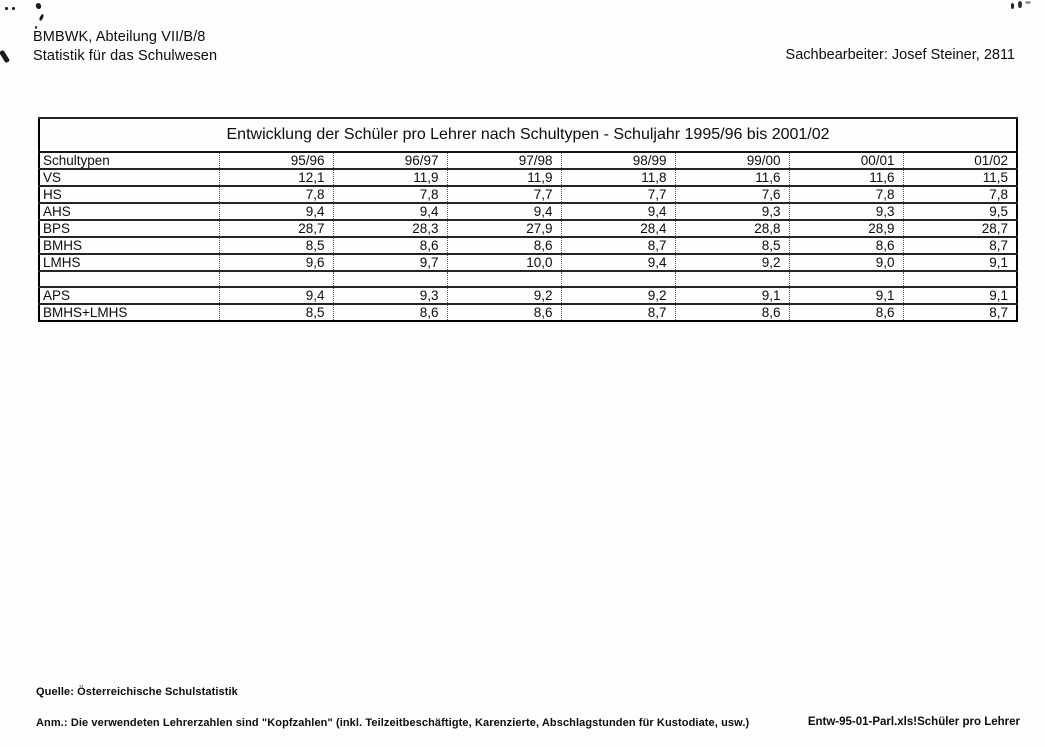 Image resolution: width=1045 pixels, height=747 pixels. Describe the element at coordinates (129, 160) in the screenshot. I see `column-header-schultypen: Schultypen` at that location.